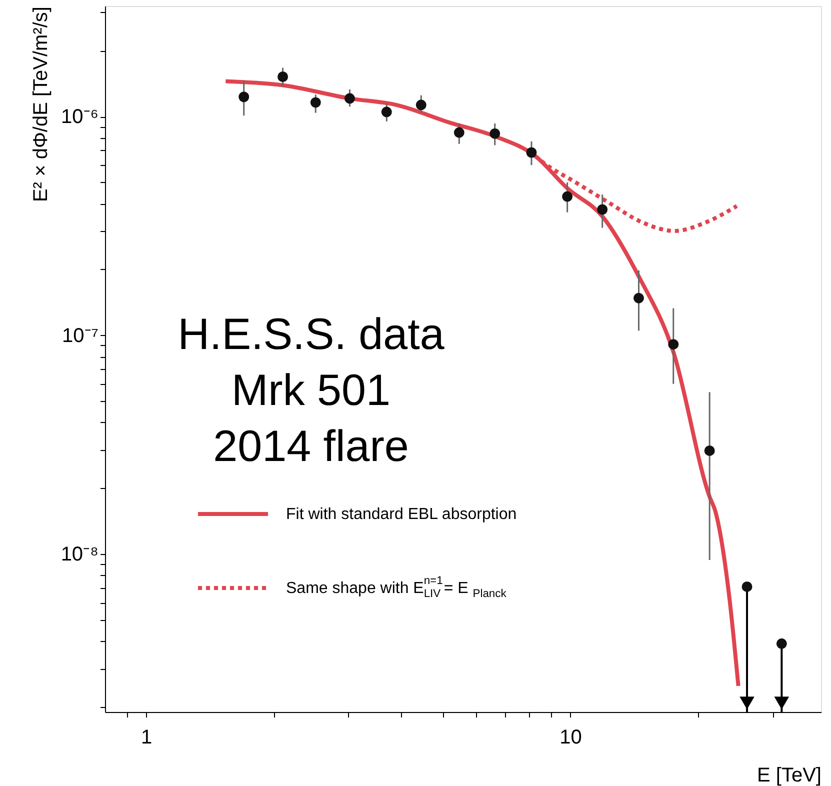 This screenshot has height=786, width=831. What do you see at coordinates (311, 390) in the screenshot?
I see `annotation: H.E.S.S. data Mrk 501 2014 flare` at bounding box center [311, 390].